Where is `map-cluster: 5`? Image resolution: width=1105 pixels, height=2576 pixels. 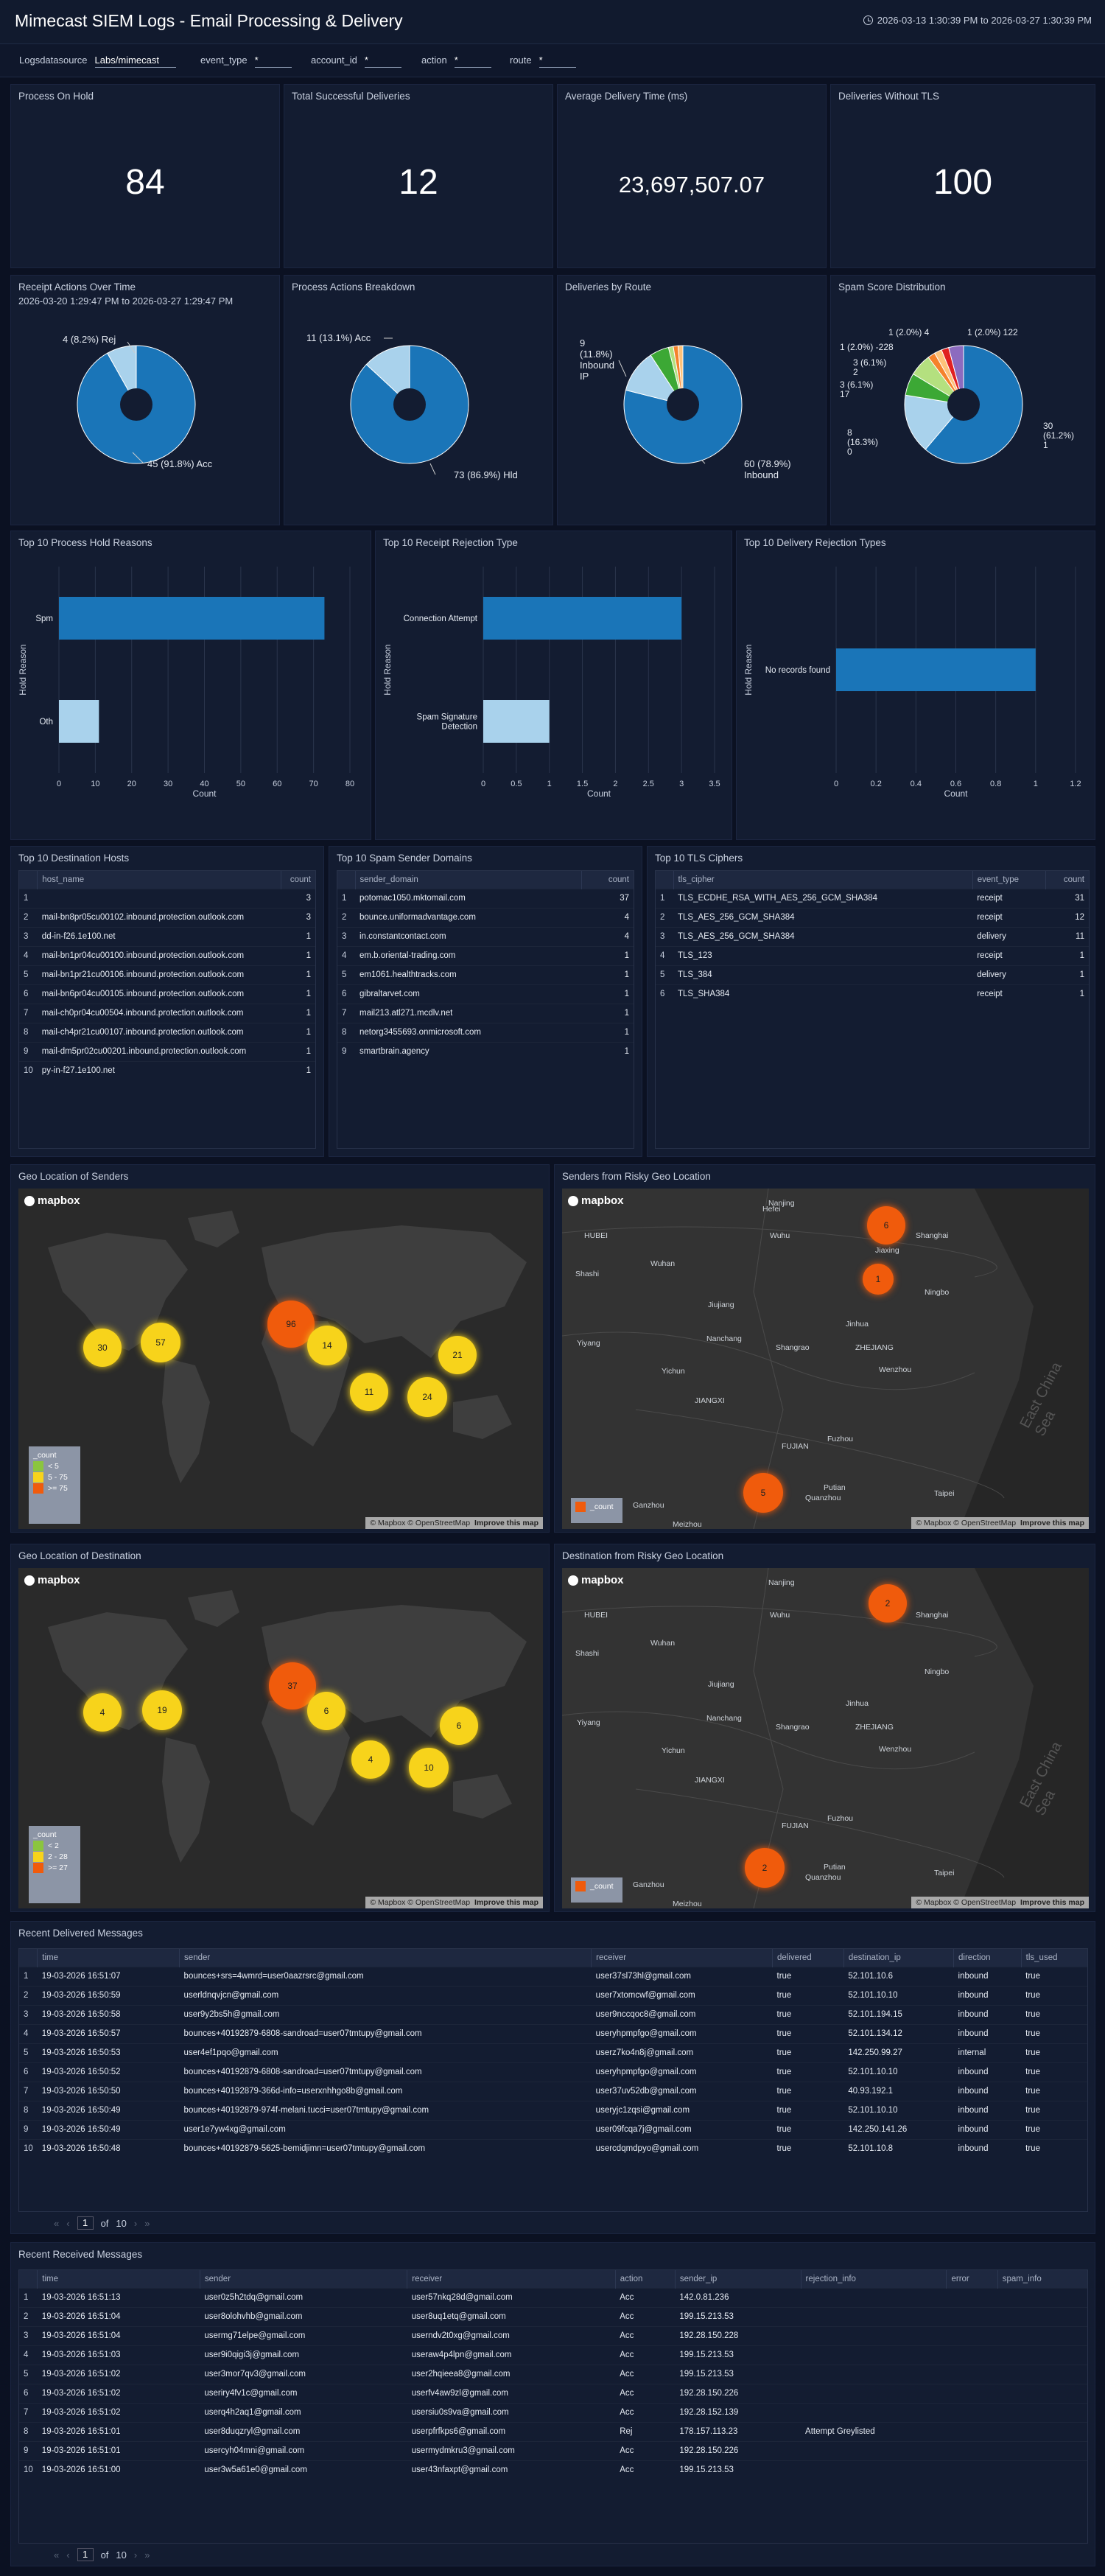 map-cluster: 5 is located at coordinates (763, 1493).